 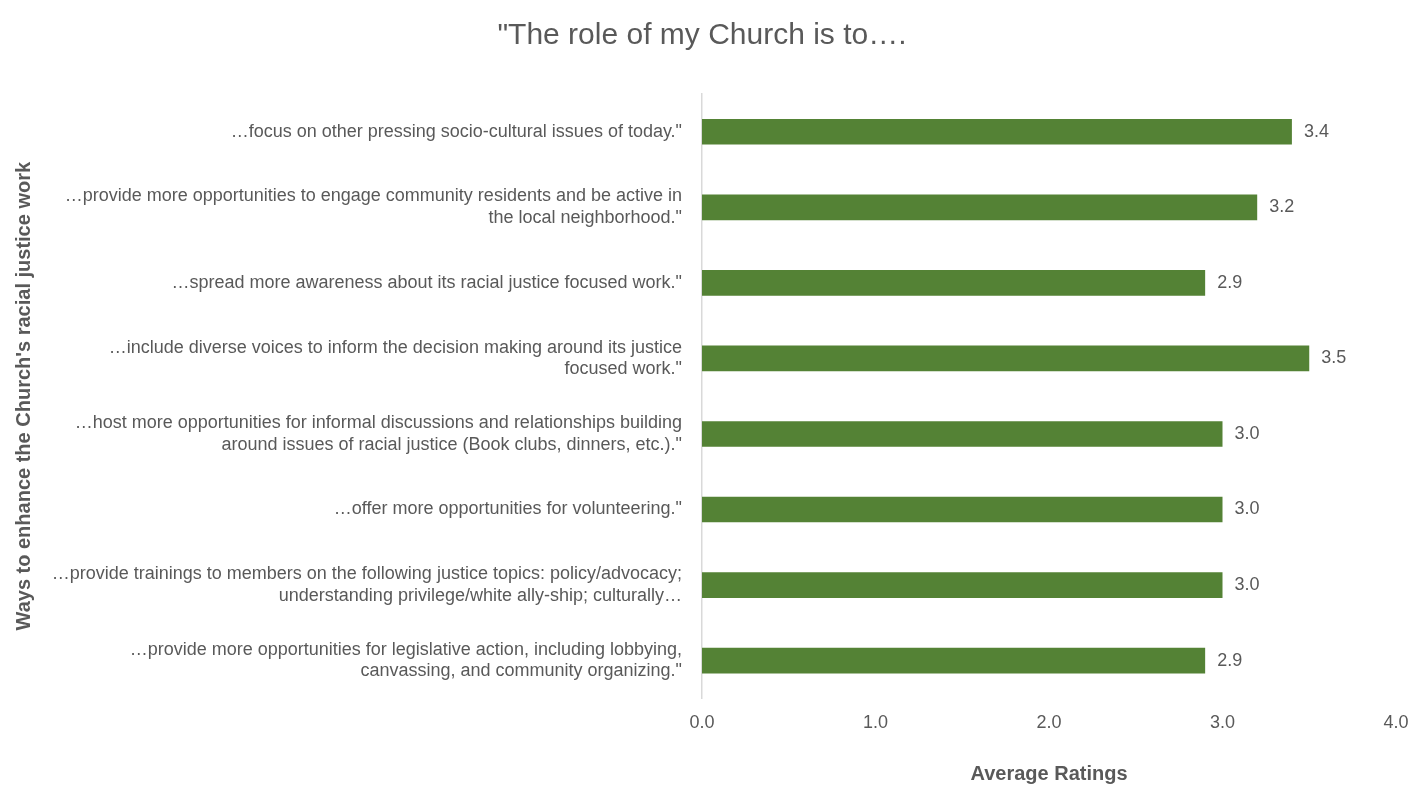 I want to click on data-label: 3.2, so click(x=1282, y=206).